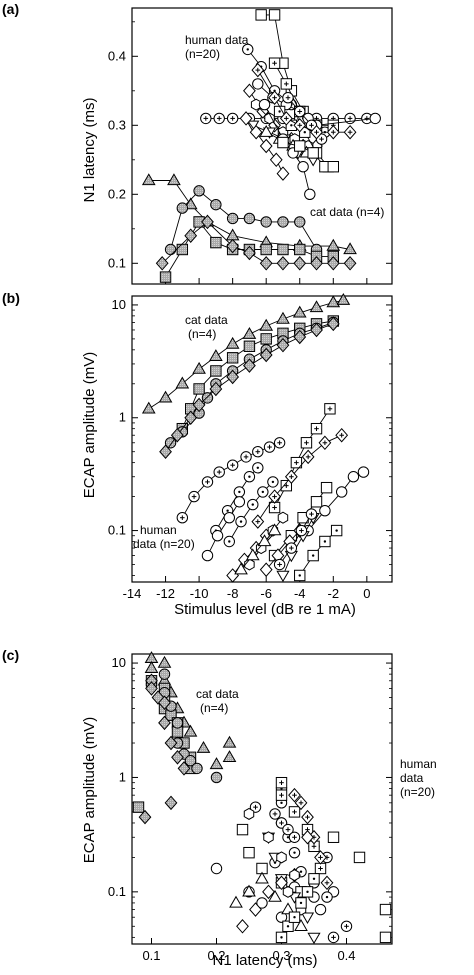 Image resolution: width=474 pixels, height=975 pixels. Describe the element at coordinates (89, 149) in the screenshot. I see `y-axis-label: N1 latency (ms)` at that location.